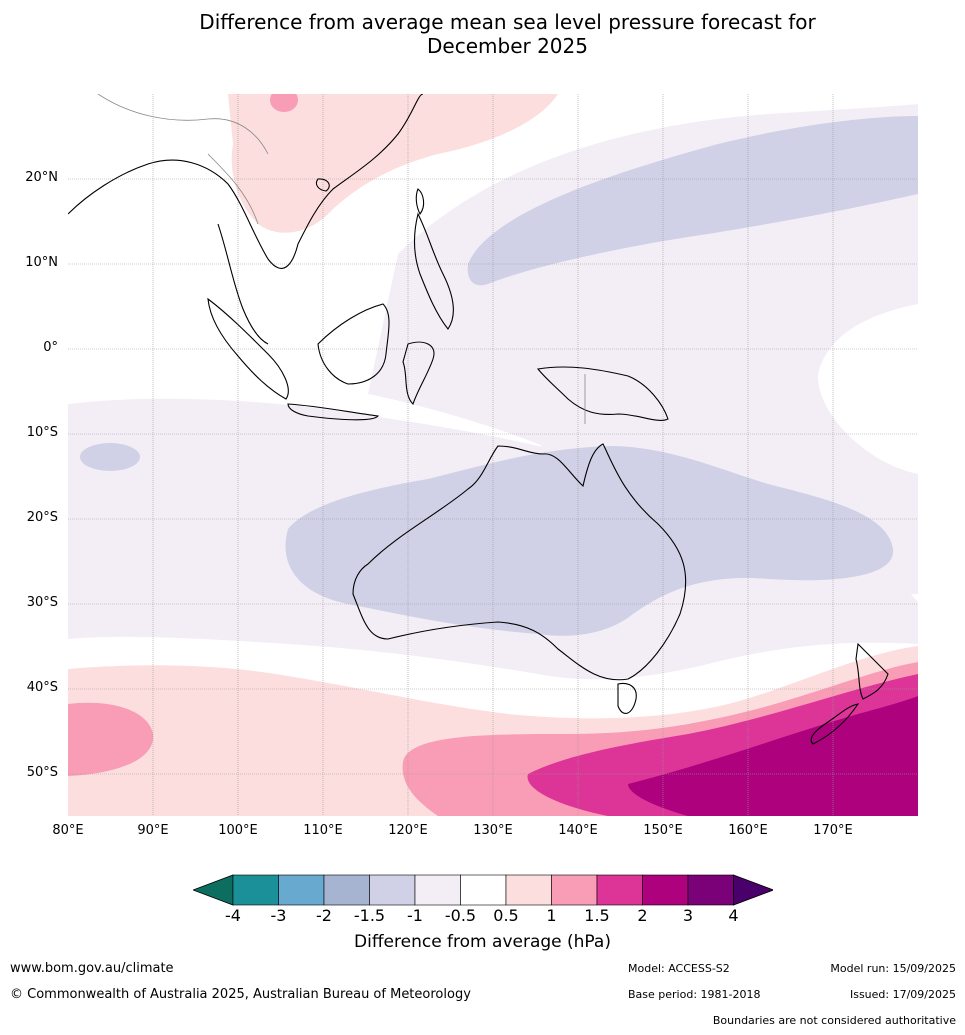  Describe the element at coordinates (663, 830) in the screenshot. I see `lon-label-150e: 150°E` at that location.